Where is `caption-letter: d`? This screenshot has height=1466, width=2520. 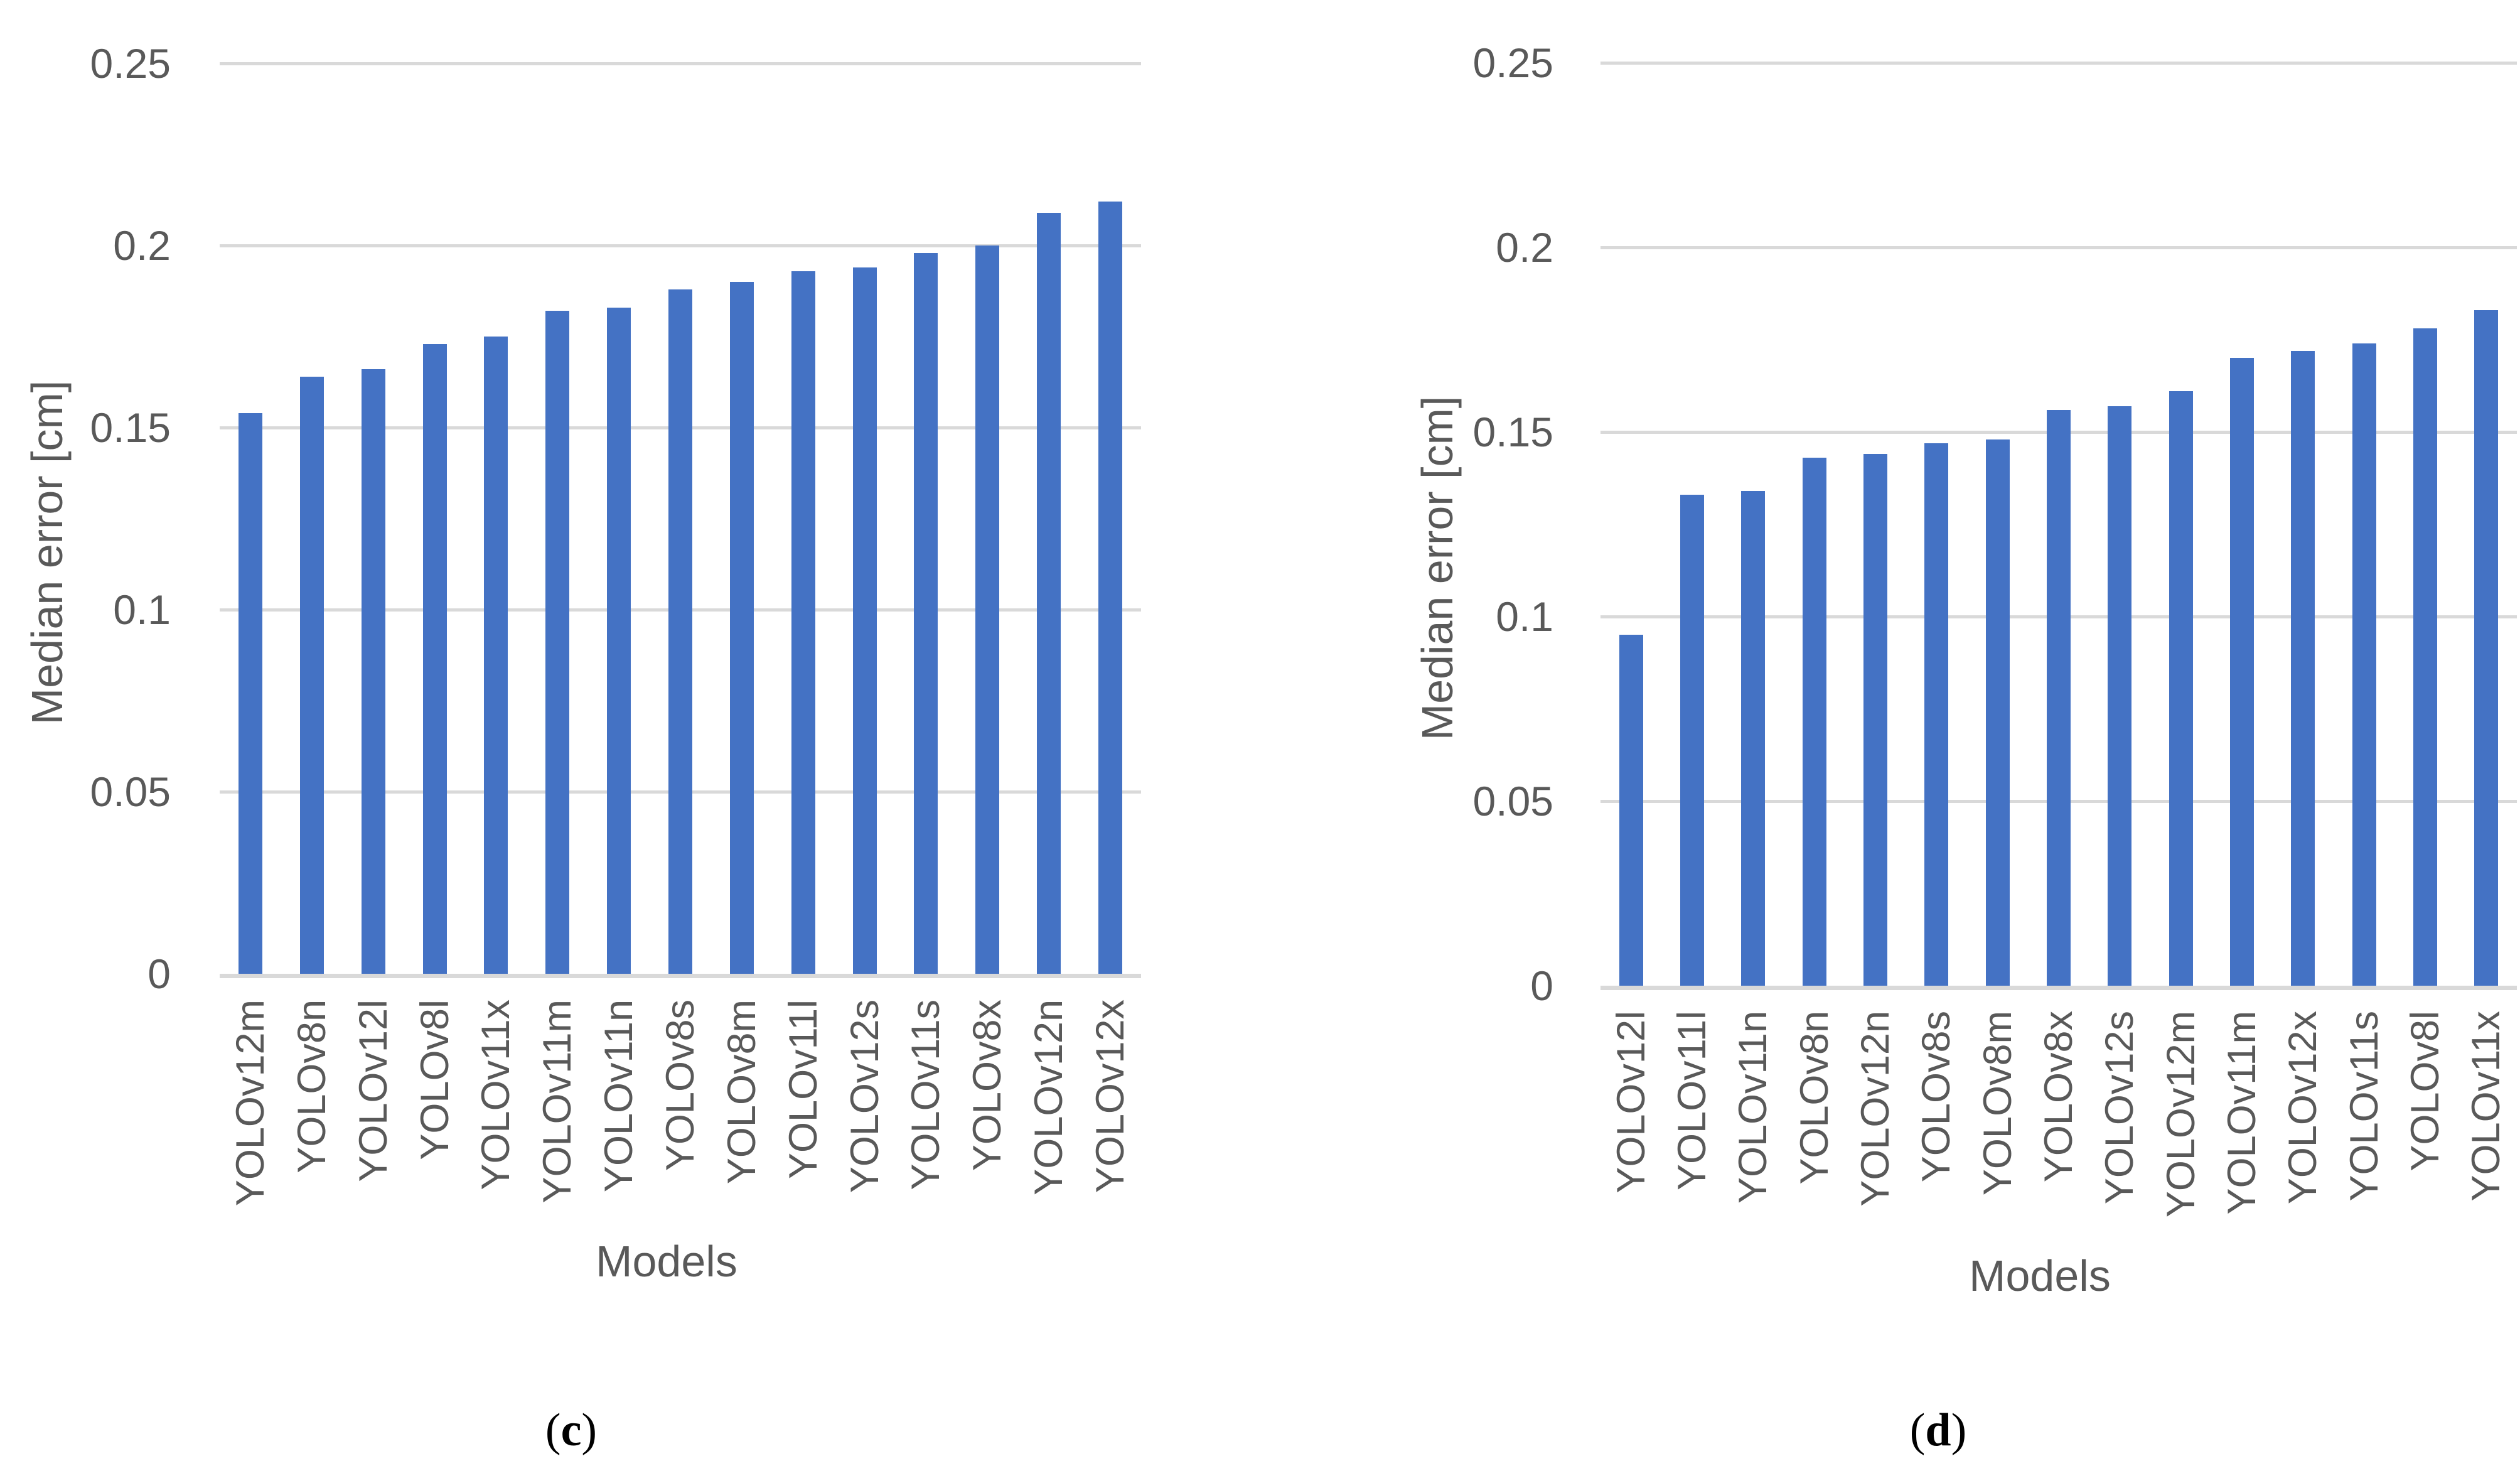
caption-letter: d is located at coordinates (1938, 1430).